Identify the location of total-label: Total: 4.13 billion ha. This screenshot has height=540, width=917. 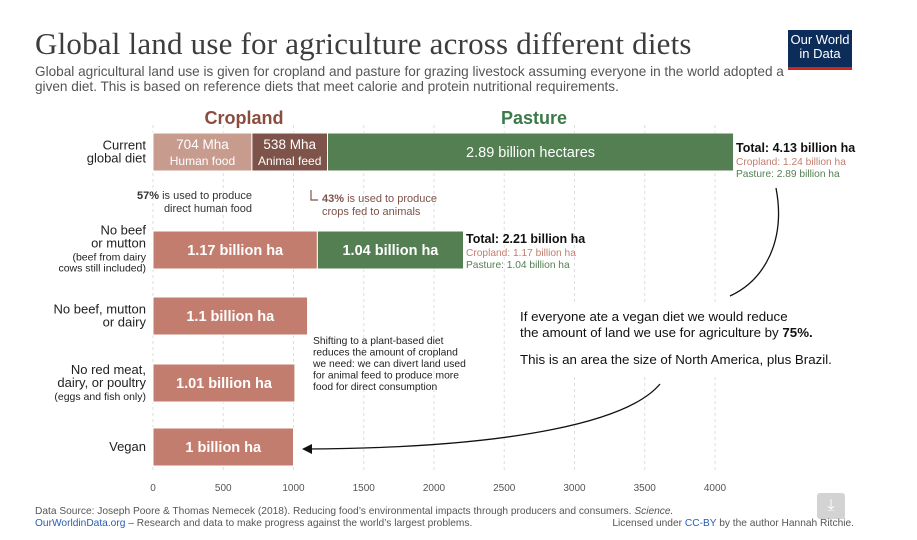
(796, 148).